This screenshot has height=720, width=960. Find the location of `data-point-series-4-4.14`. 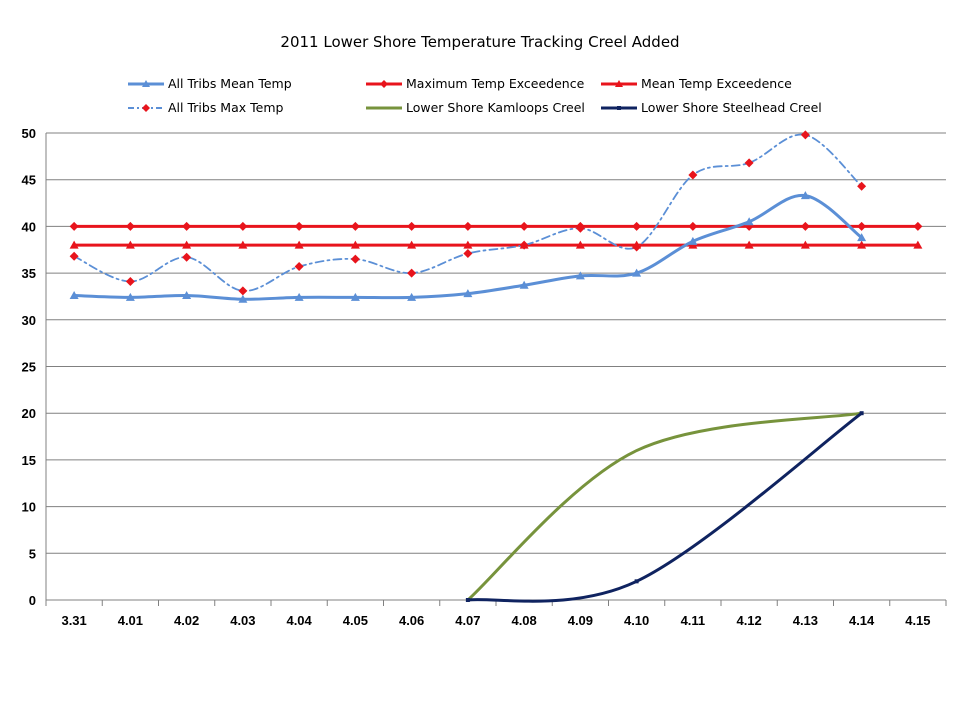

data-point-series-4-4.14 is located at coordinates (862, 244).